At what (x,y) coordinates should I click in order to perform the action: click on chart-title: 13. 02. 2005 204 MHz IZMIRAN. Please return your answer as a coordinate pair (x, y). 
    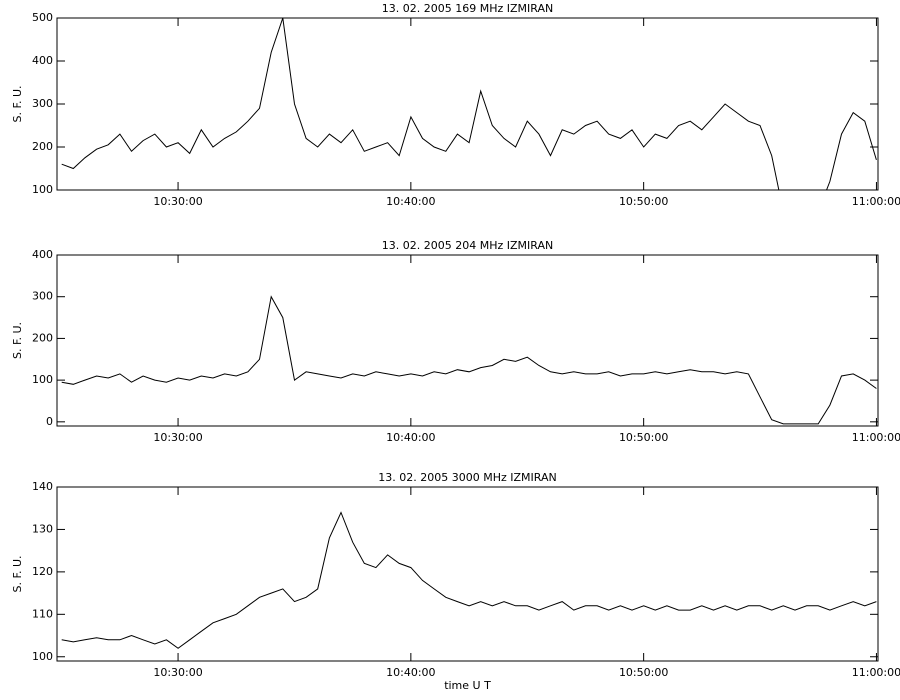
    Looking at the image, I should click on (467, 245).